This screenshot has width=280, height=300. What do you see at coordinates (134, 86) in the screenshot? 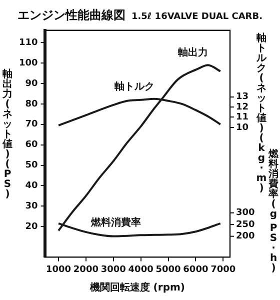
I see `series-label: 軸トルク` at bounding box center [134, 86].